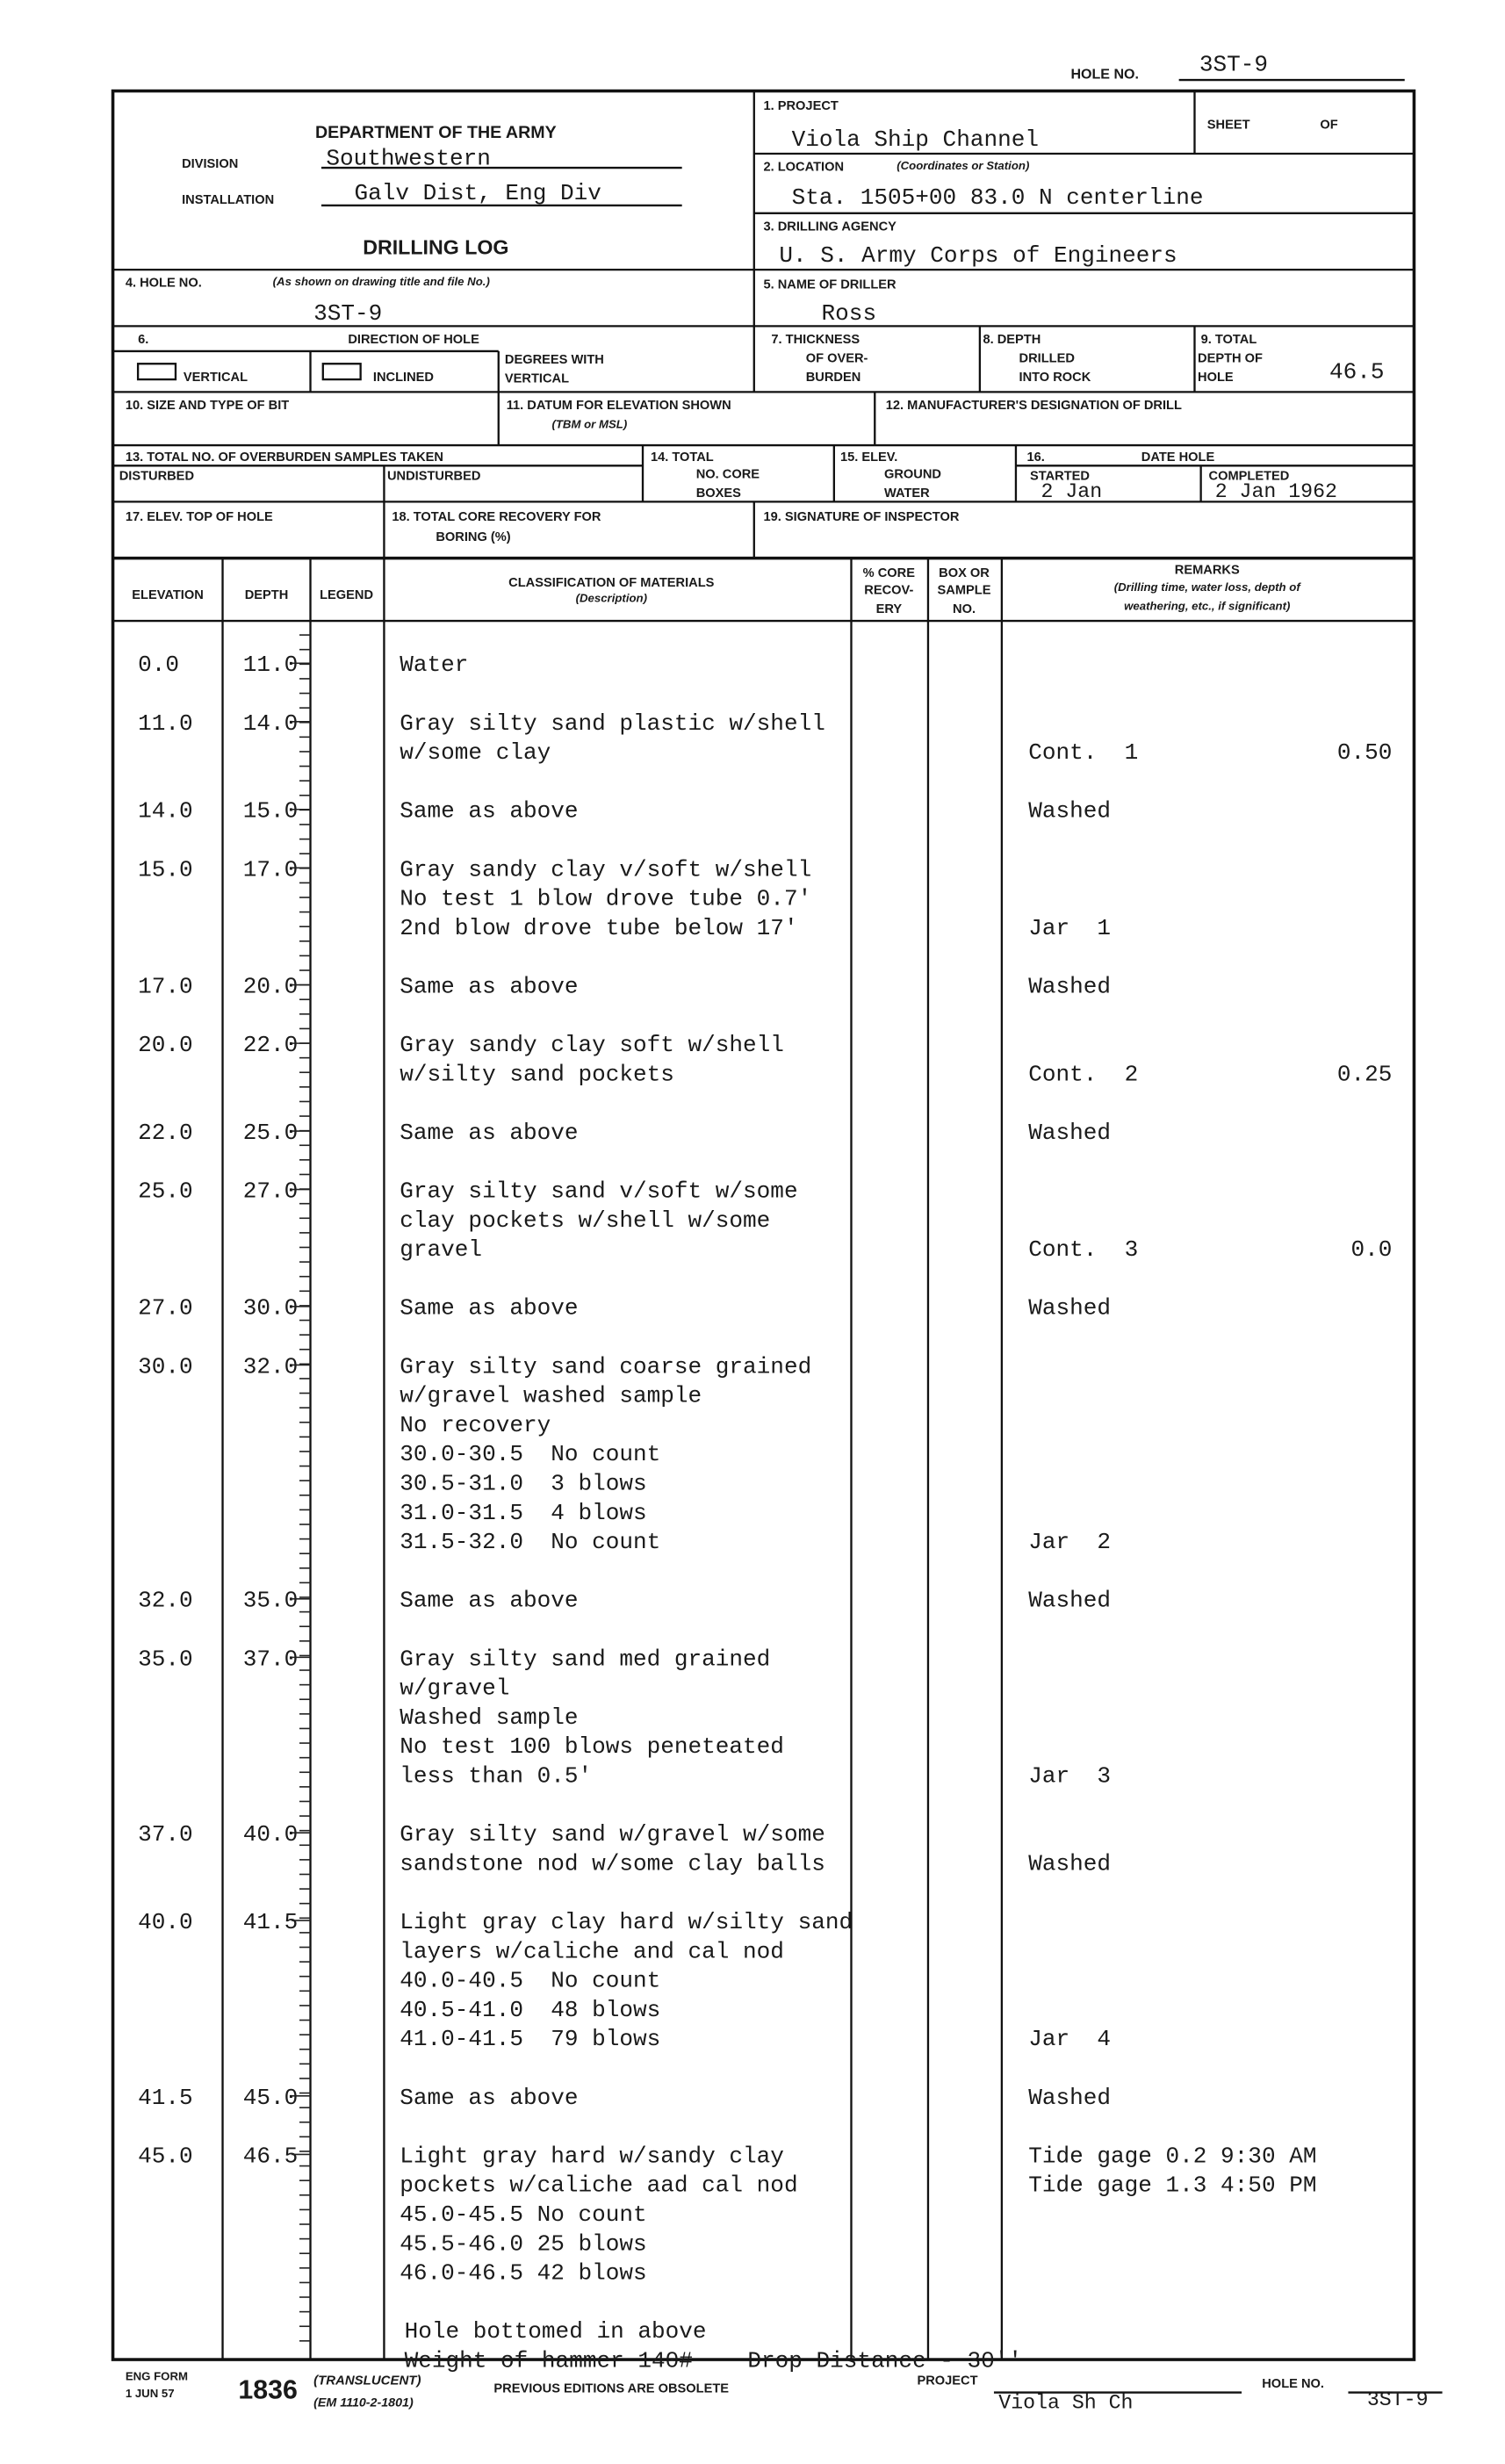  Describe the element at coordinates (964, 573) in the screenshot. I see `column-header: BOX OR` at that location.